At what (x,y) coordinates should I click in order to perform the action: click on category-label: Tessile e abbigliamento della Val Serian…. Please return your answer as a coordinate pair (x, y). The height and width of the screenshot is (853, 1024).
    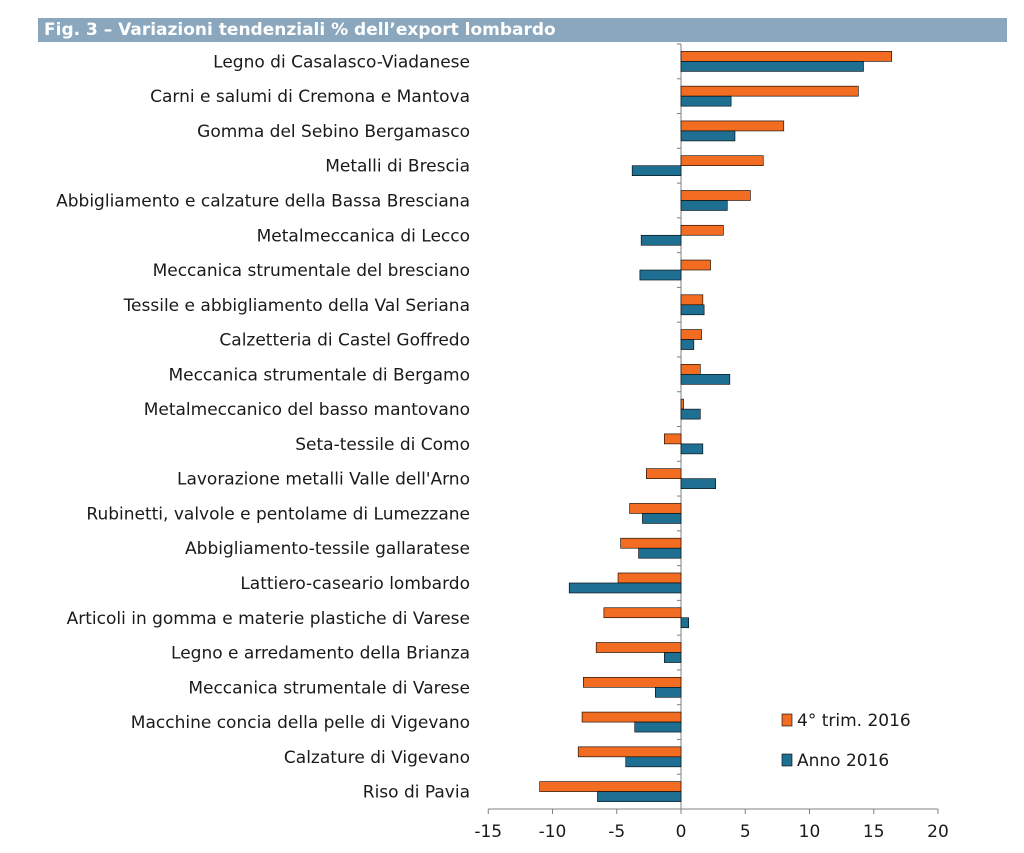
    Looking at the image, I should click on (296, 306).